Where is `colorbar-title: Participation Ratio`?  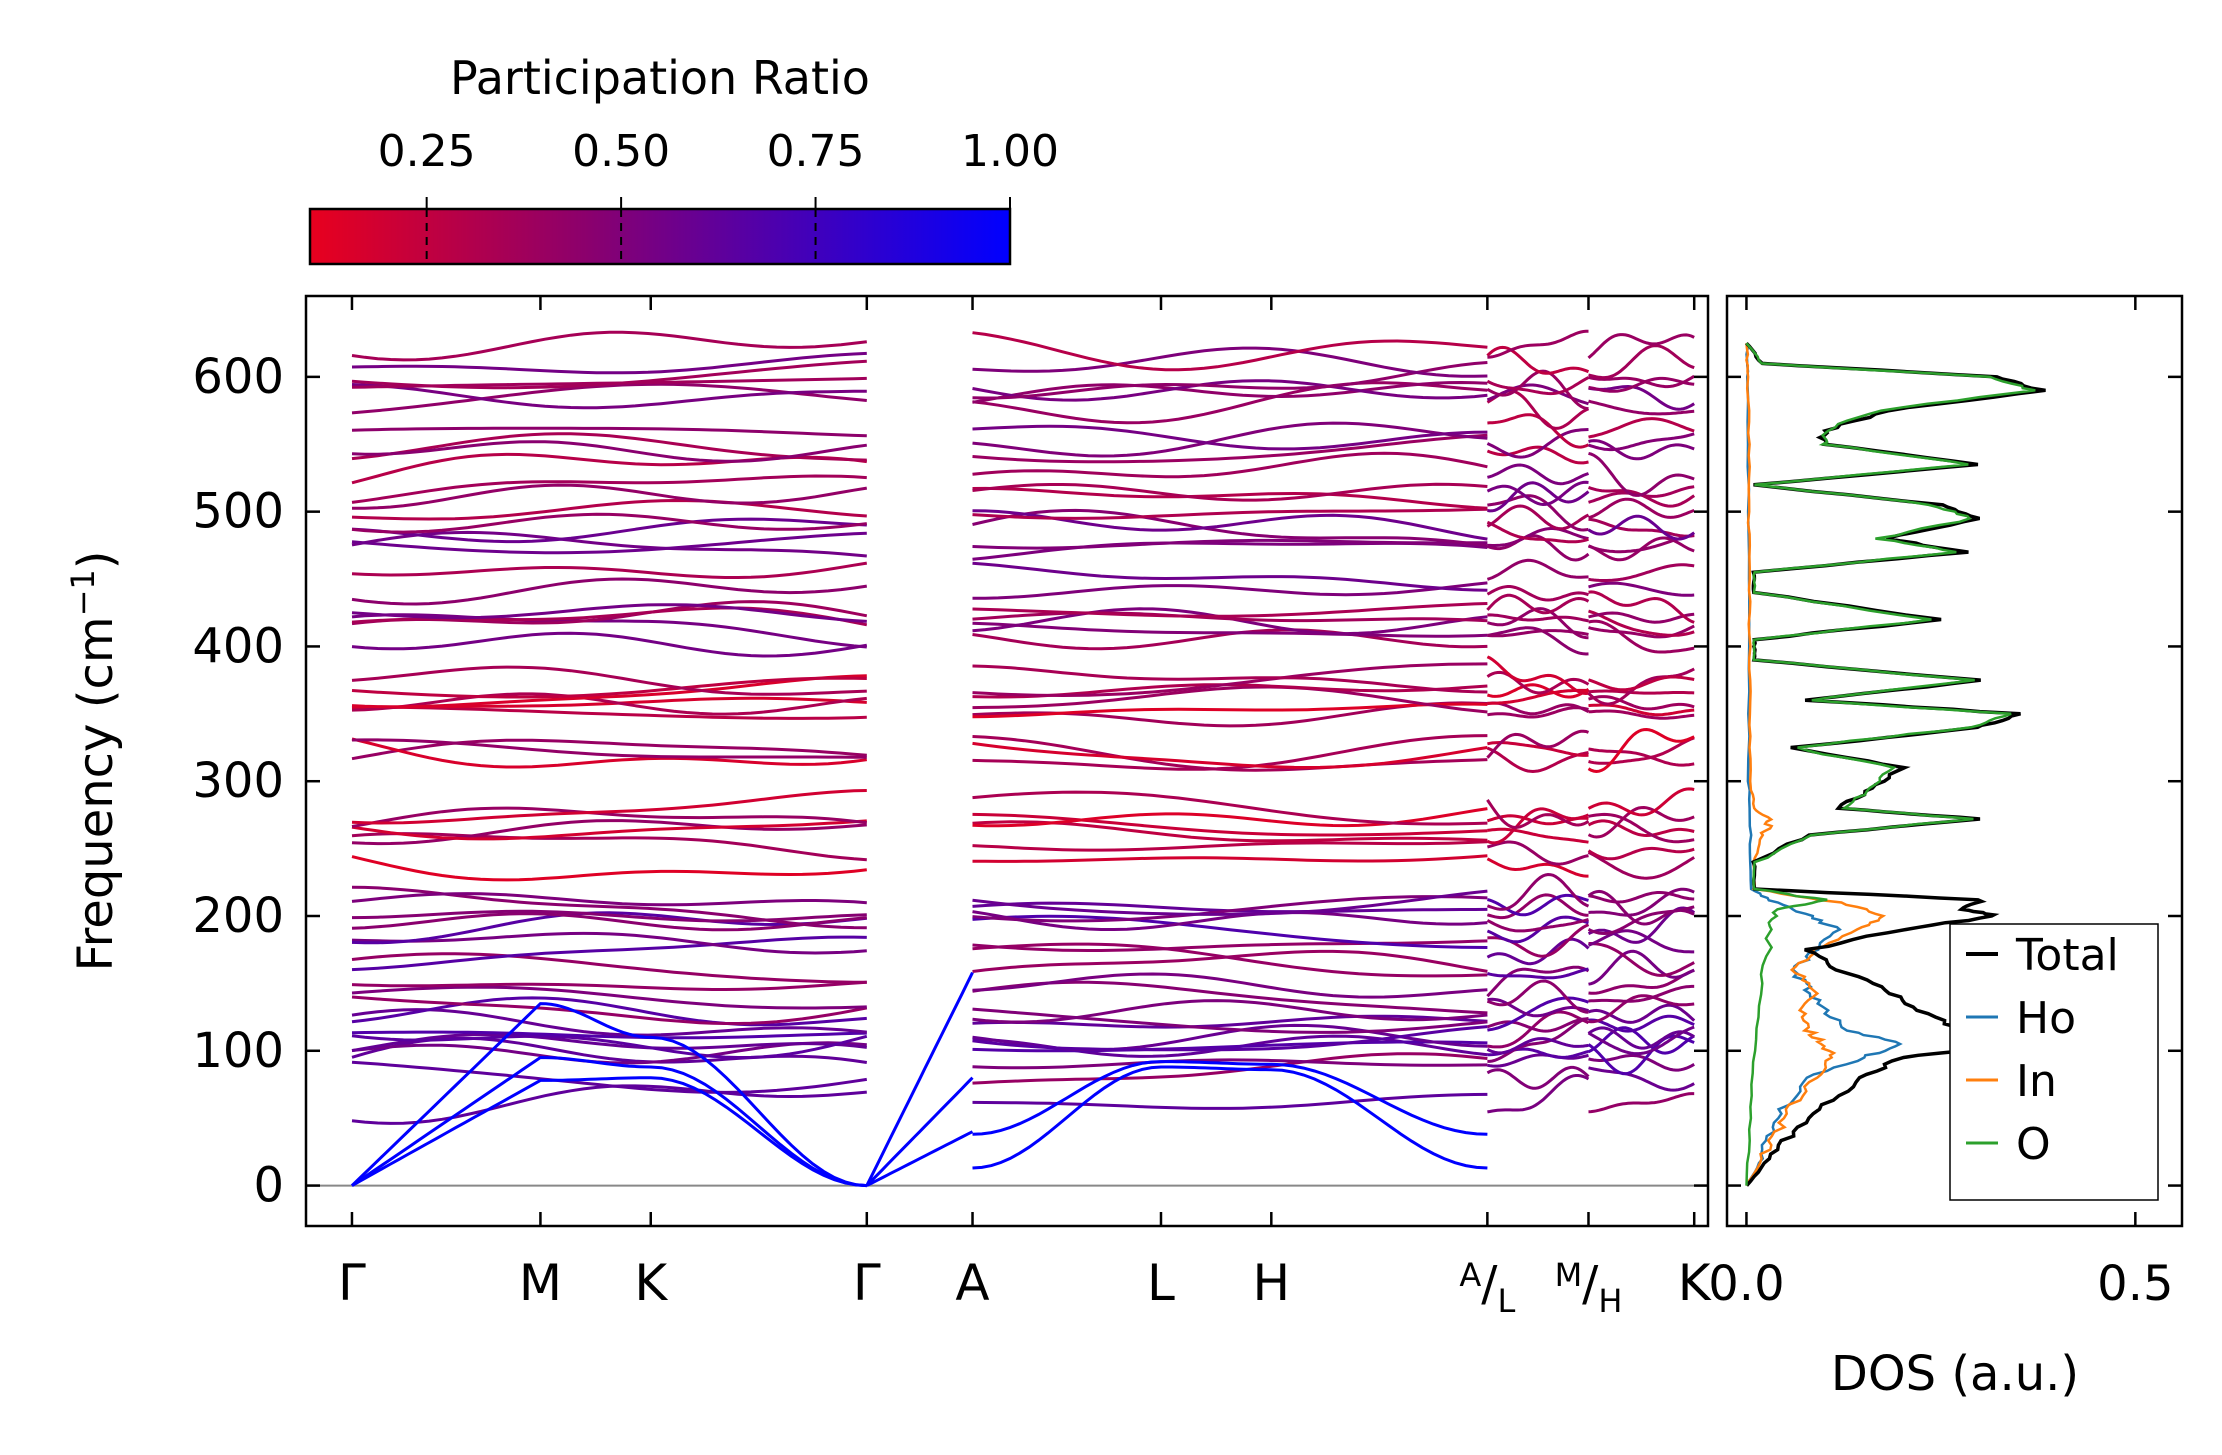
colorbar-title: Participation Ratio is located at coordinates (660, 78).